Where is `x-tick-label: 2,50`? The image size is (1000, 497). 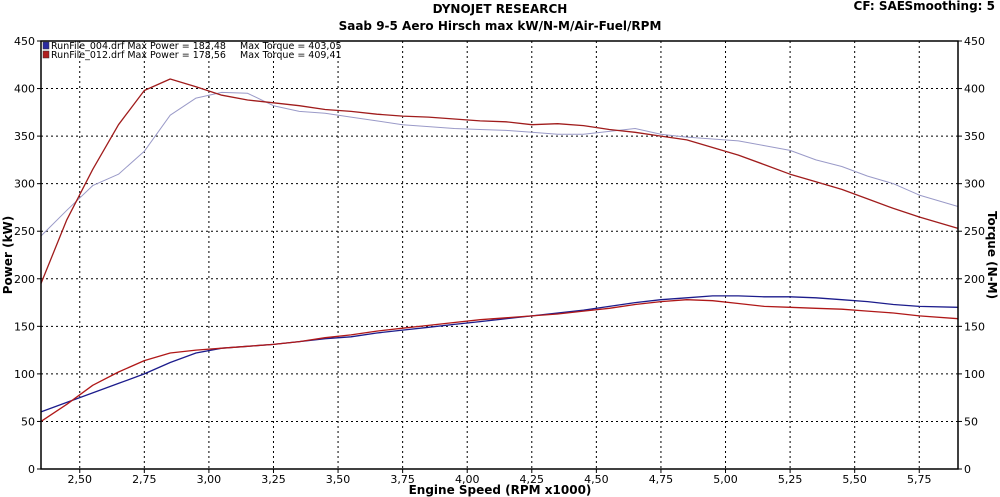 x-tick-label: 2,50 is located at coordinates (79, 479).